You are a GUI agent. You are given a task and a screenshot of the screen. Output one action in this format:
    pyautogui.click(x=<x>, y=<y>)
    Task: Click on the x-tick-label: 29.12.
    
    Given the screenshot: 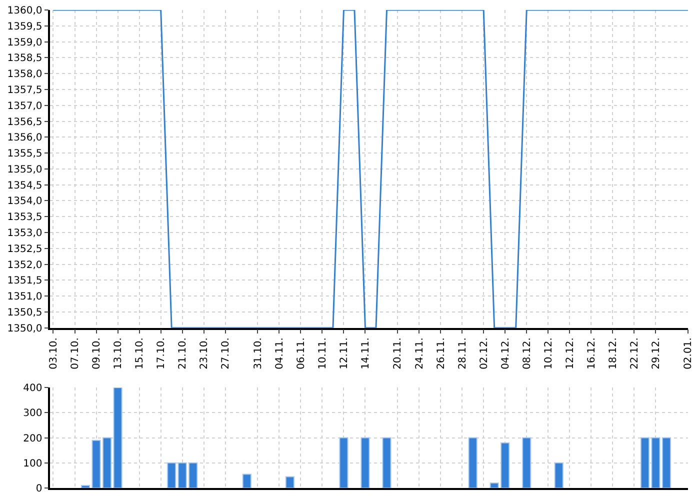 What is the action you would take?
    pyautogui.click(x=656, y=354)
    